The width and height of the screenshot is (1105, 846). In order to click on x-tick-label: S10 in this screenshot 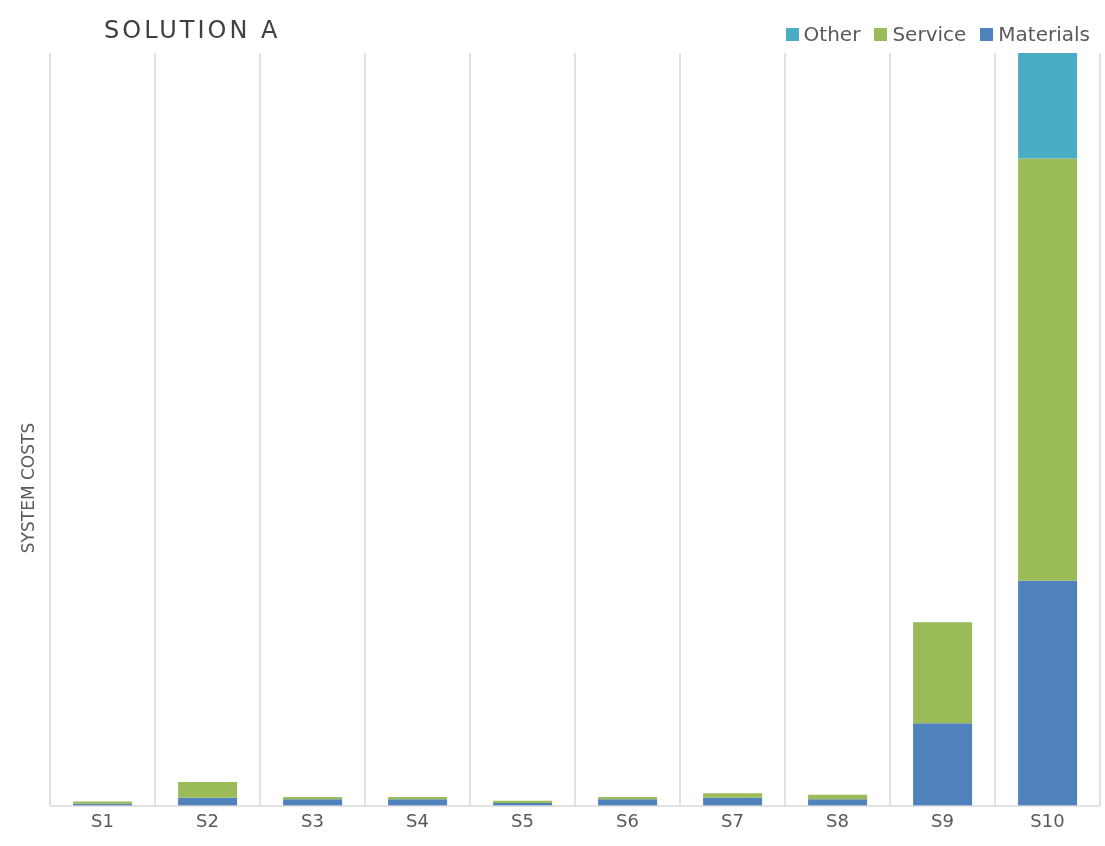, I will do `click(1047, 820)`.